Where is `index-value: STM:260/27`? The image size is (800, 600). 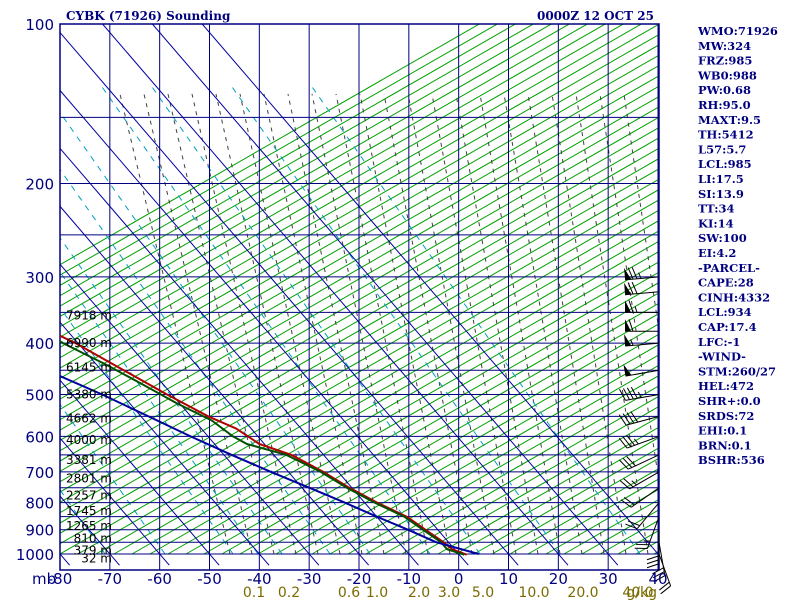
index-value: STM:260/27 is located at coordinates (737, 371).